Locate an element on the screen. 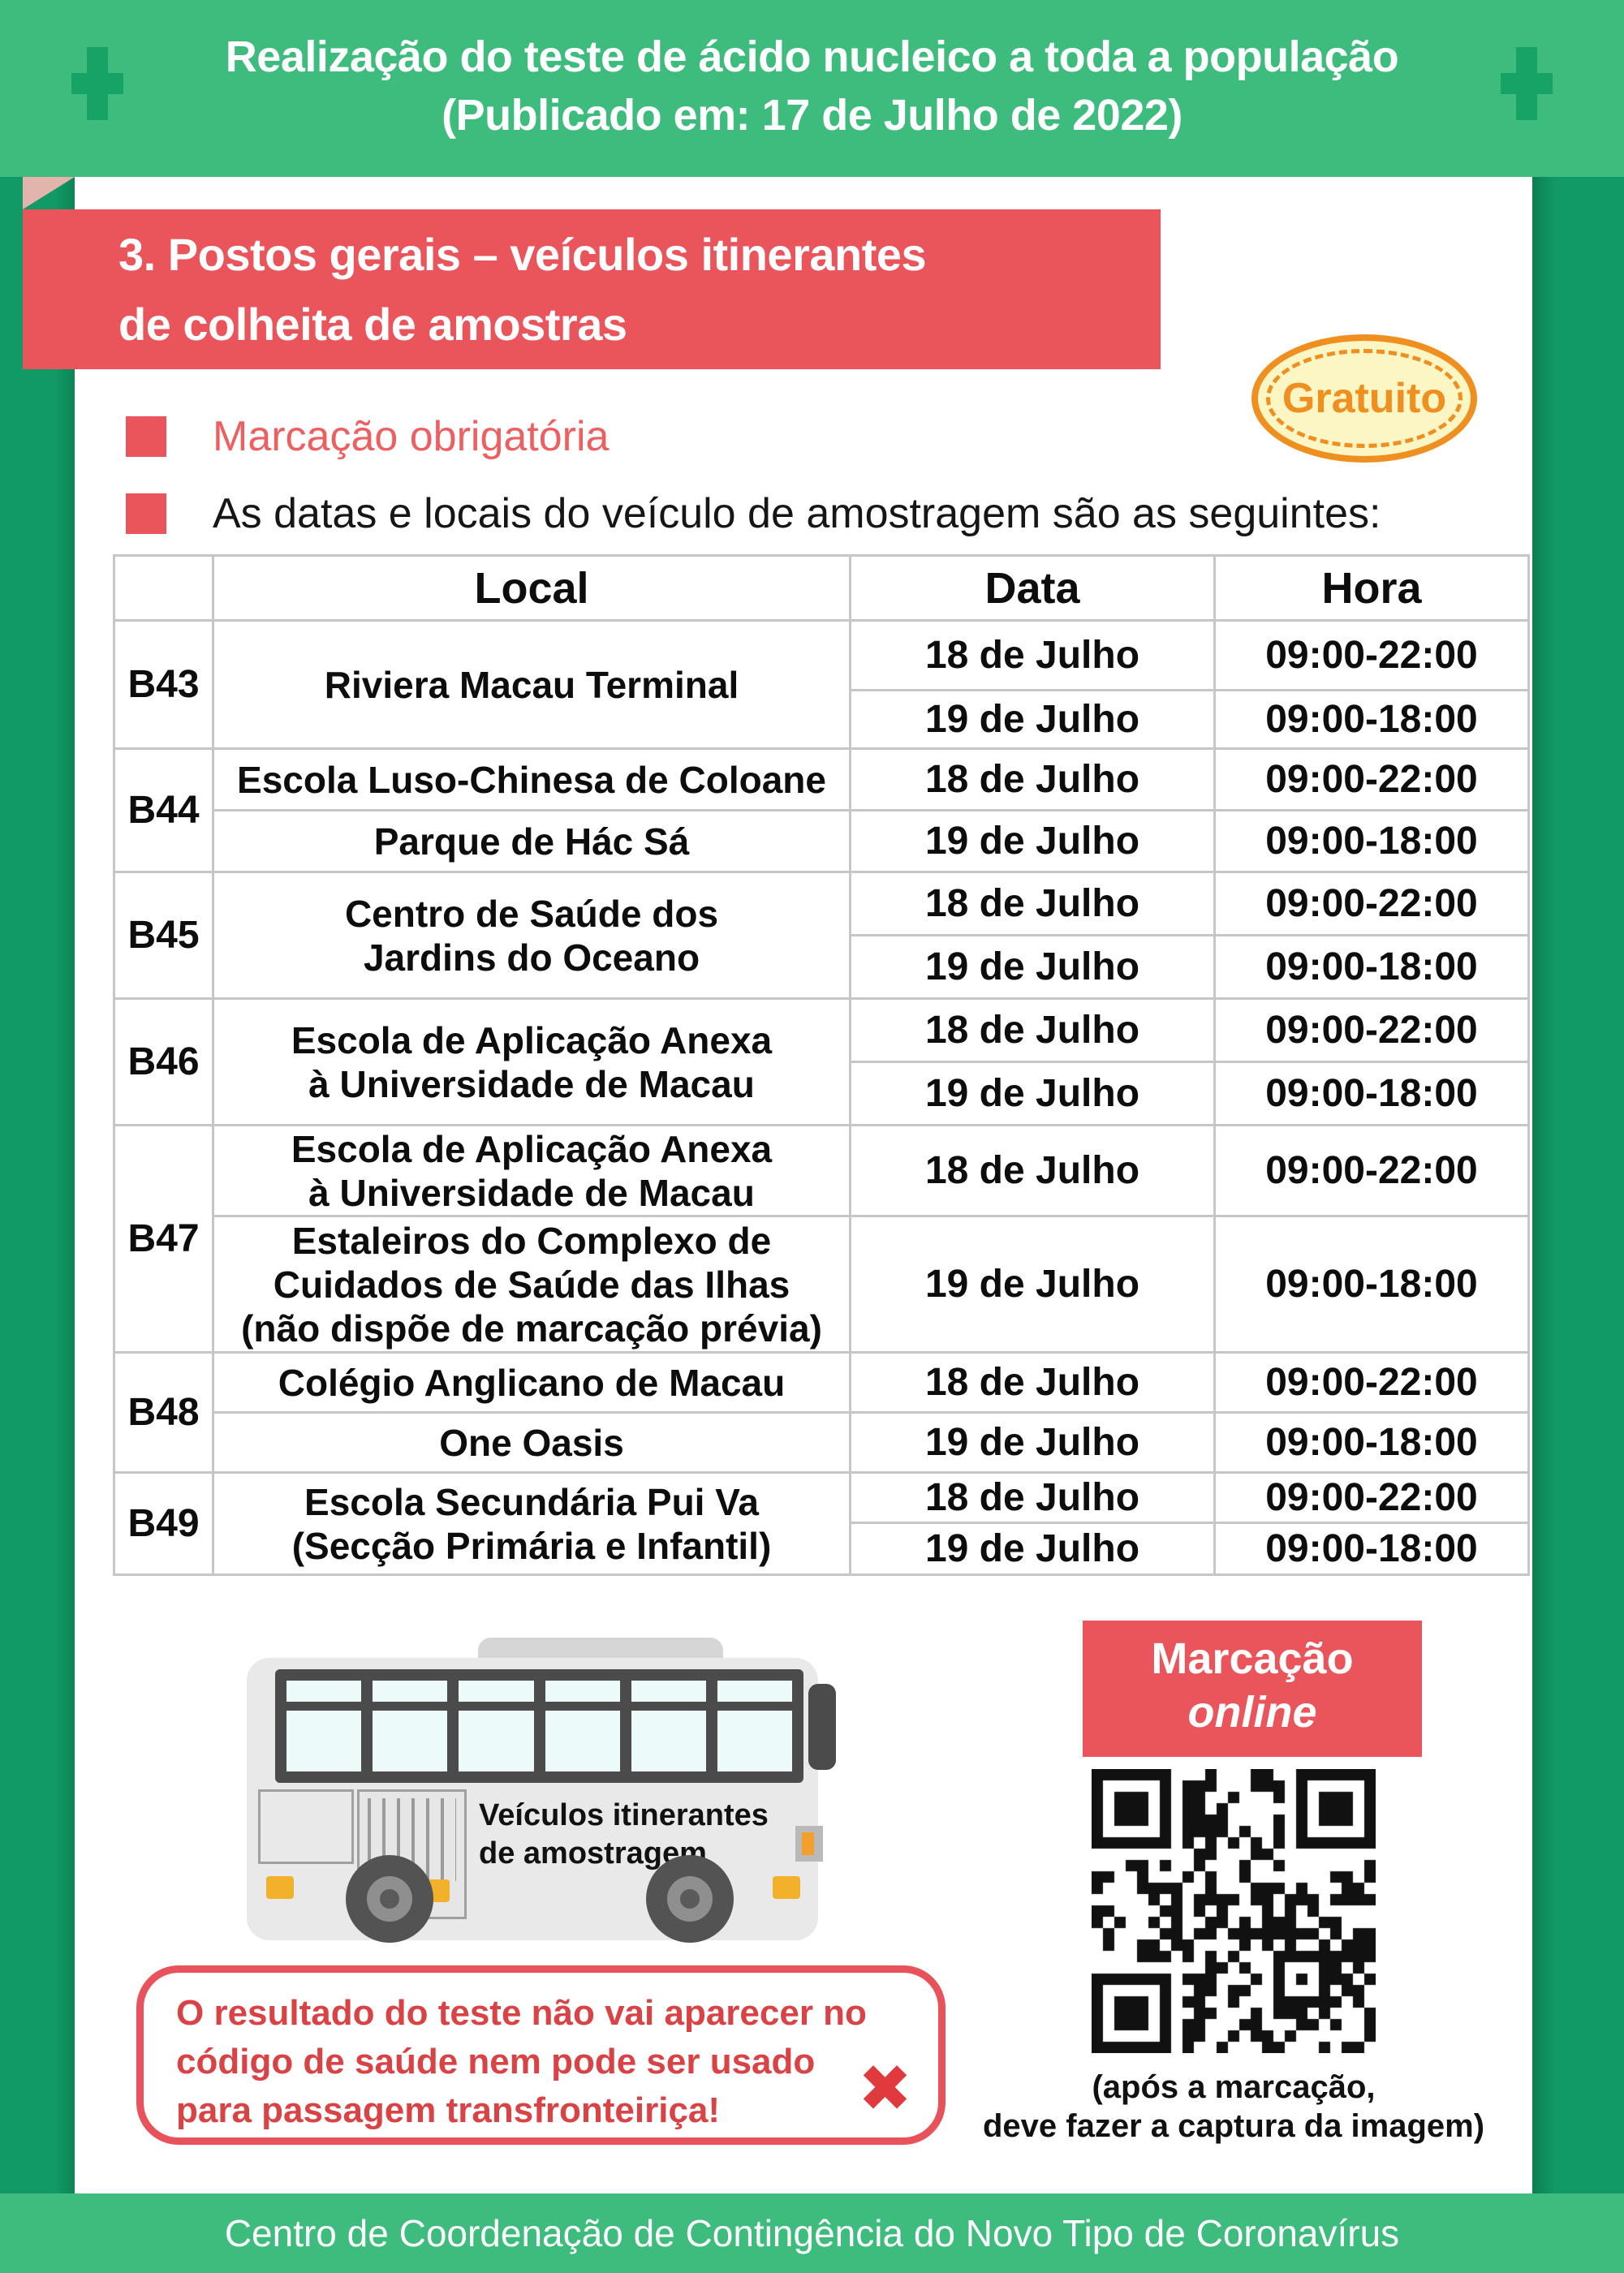  online-booking-box: Marcação online is located at coordinates (1253, 1689).